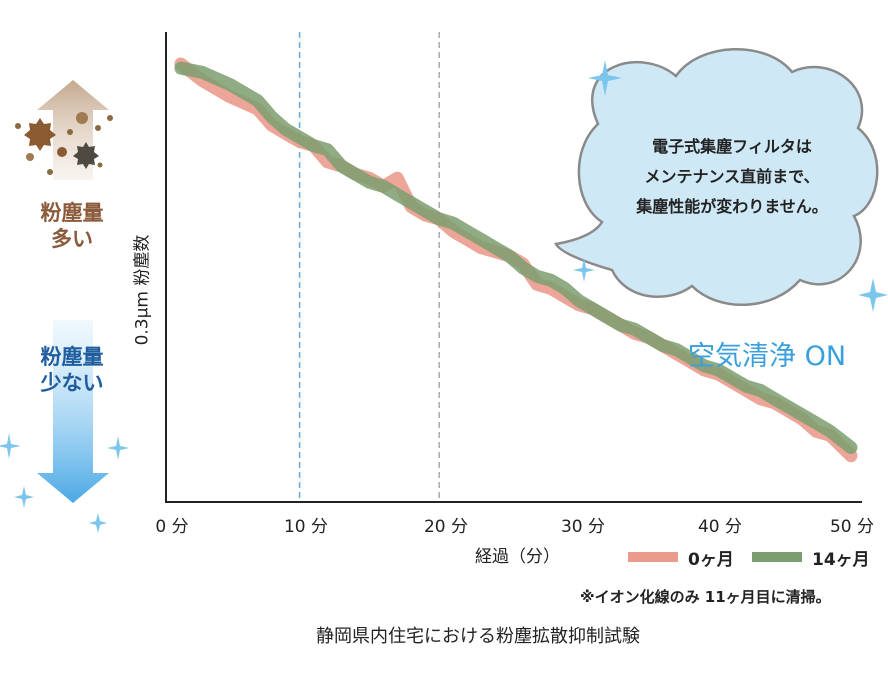 Image resolution: width=888 pixels, height=676 pixels. Describe the element at coordinates (72, 239) in the screenshot. I see `dust-more-line2: 多い` at that location.